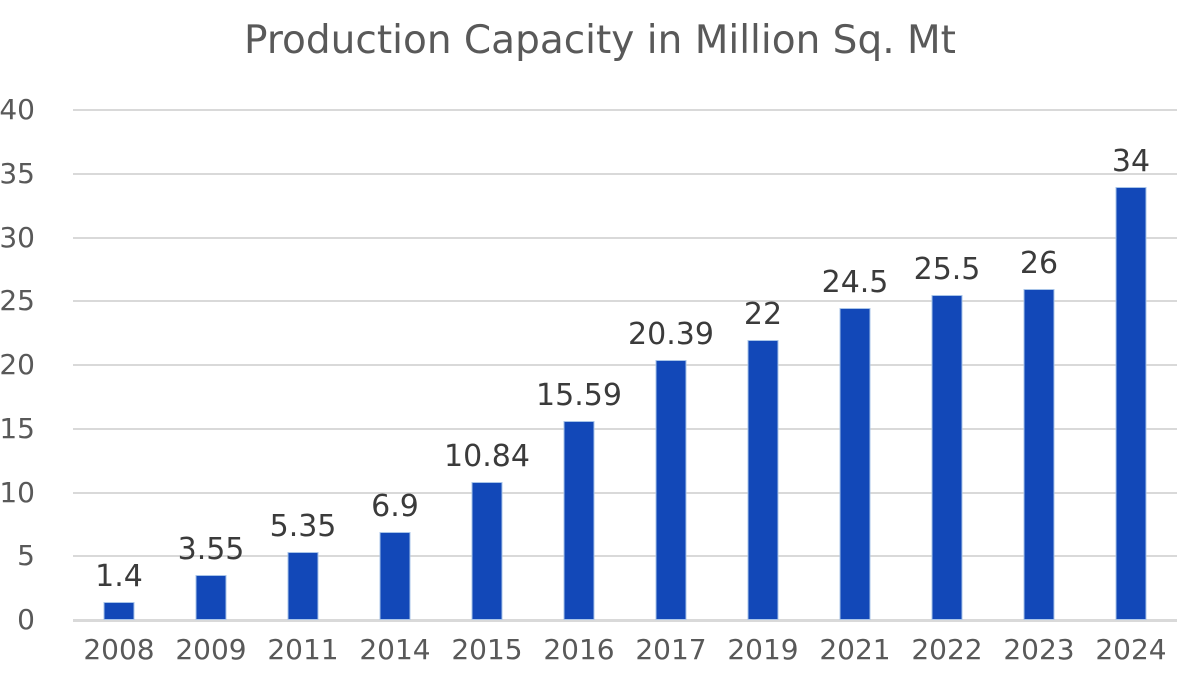 Image resolution: width=1200 pixels, height=685 pixels. Describe the element at coordinates (17, 492) in the screenshot. I see `y-axis-tick-label: 10` at that location.